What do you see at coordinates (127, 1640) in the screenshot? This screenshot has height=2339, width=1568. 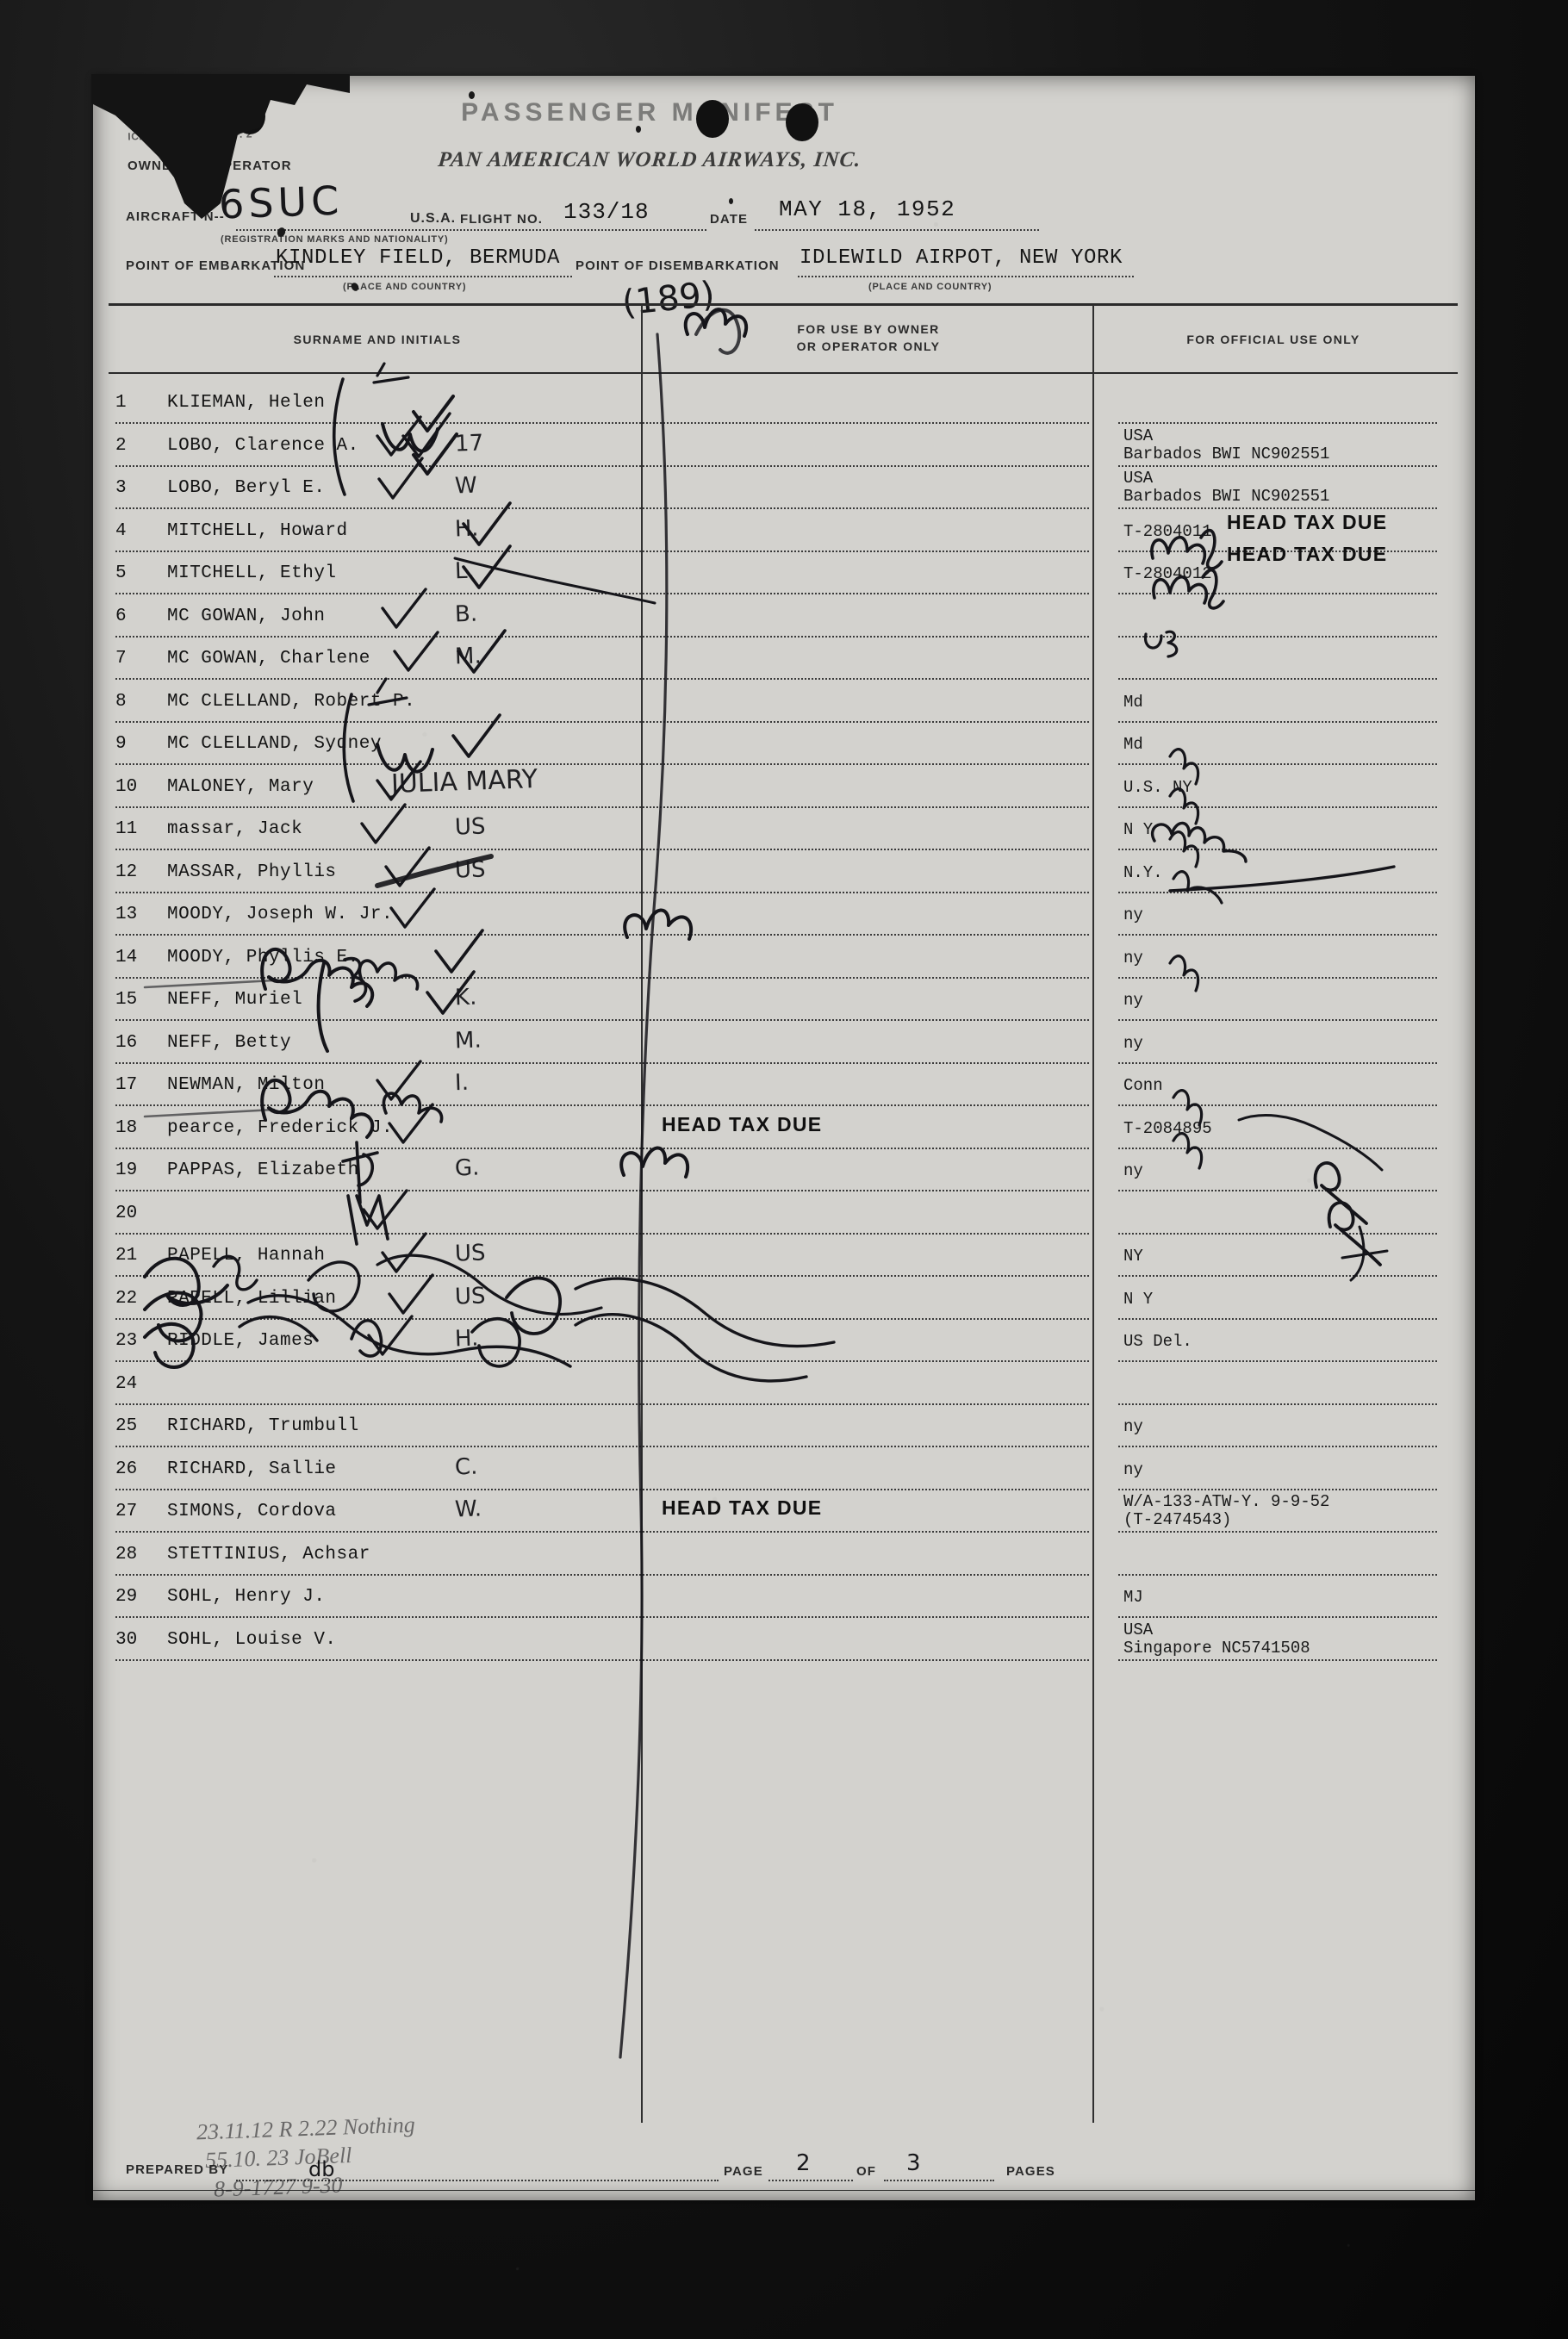 I see `row-number: 30` at bounding box center [127, 1640].